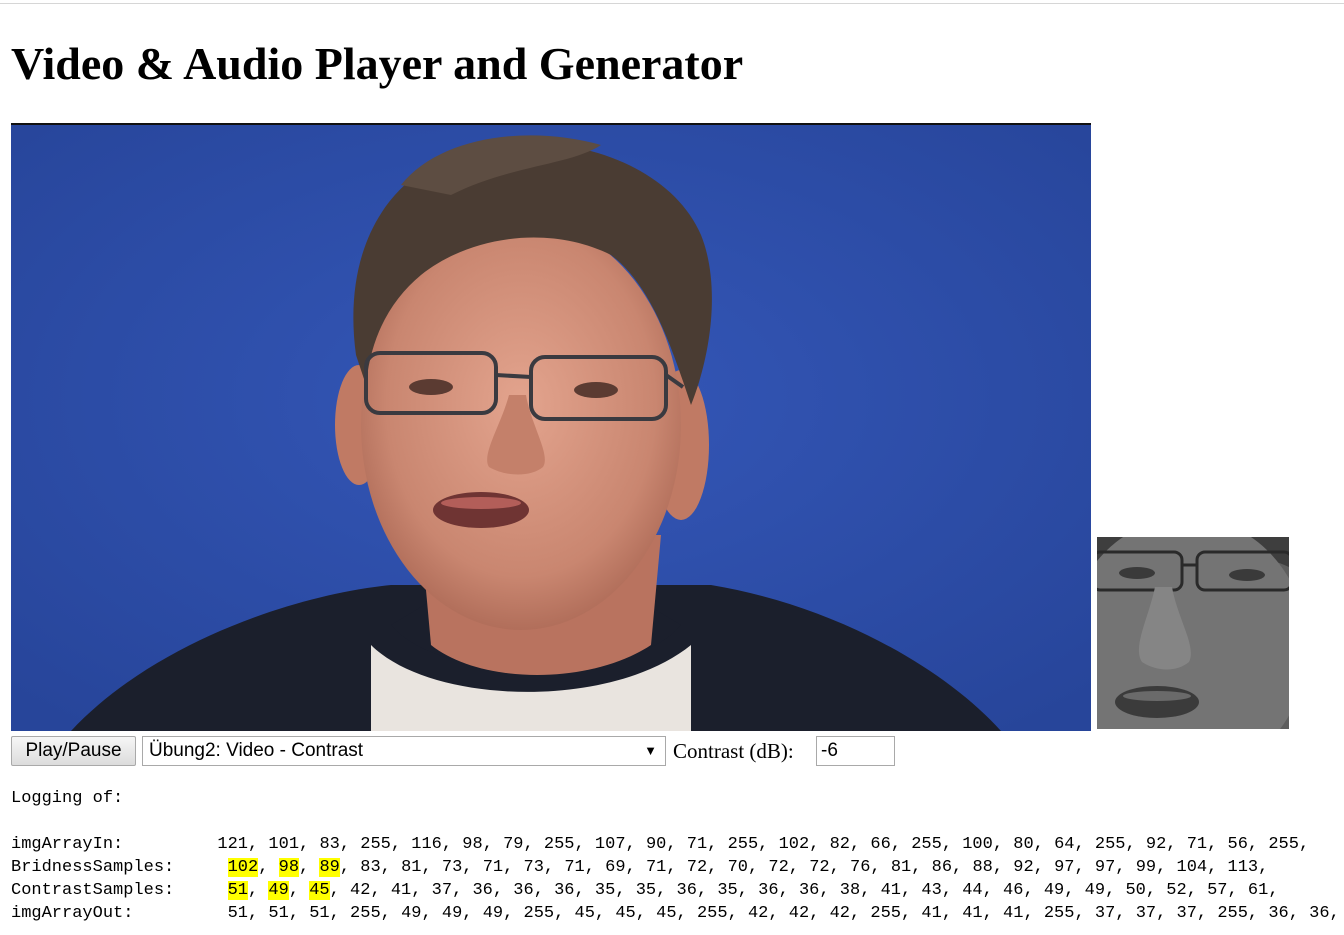 This screenshot has width=1344, height=935. What do you see at coordinates (855, 751) in the screenshot?
I see `contrast-input` at bounding box center [855, 751].